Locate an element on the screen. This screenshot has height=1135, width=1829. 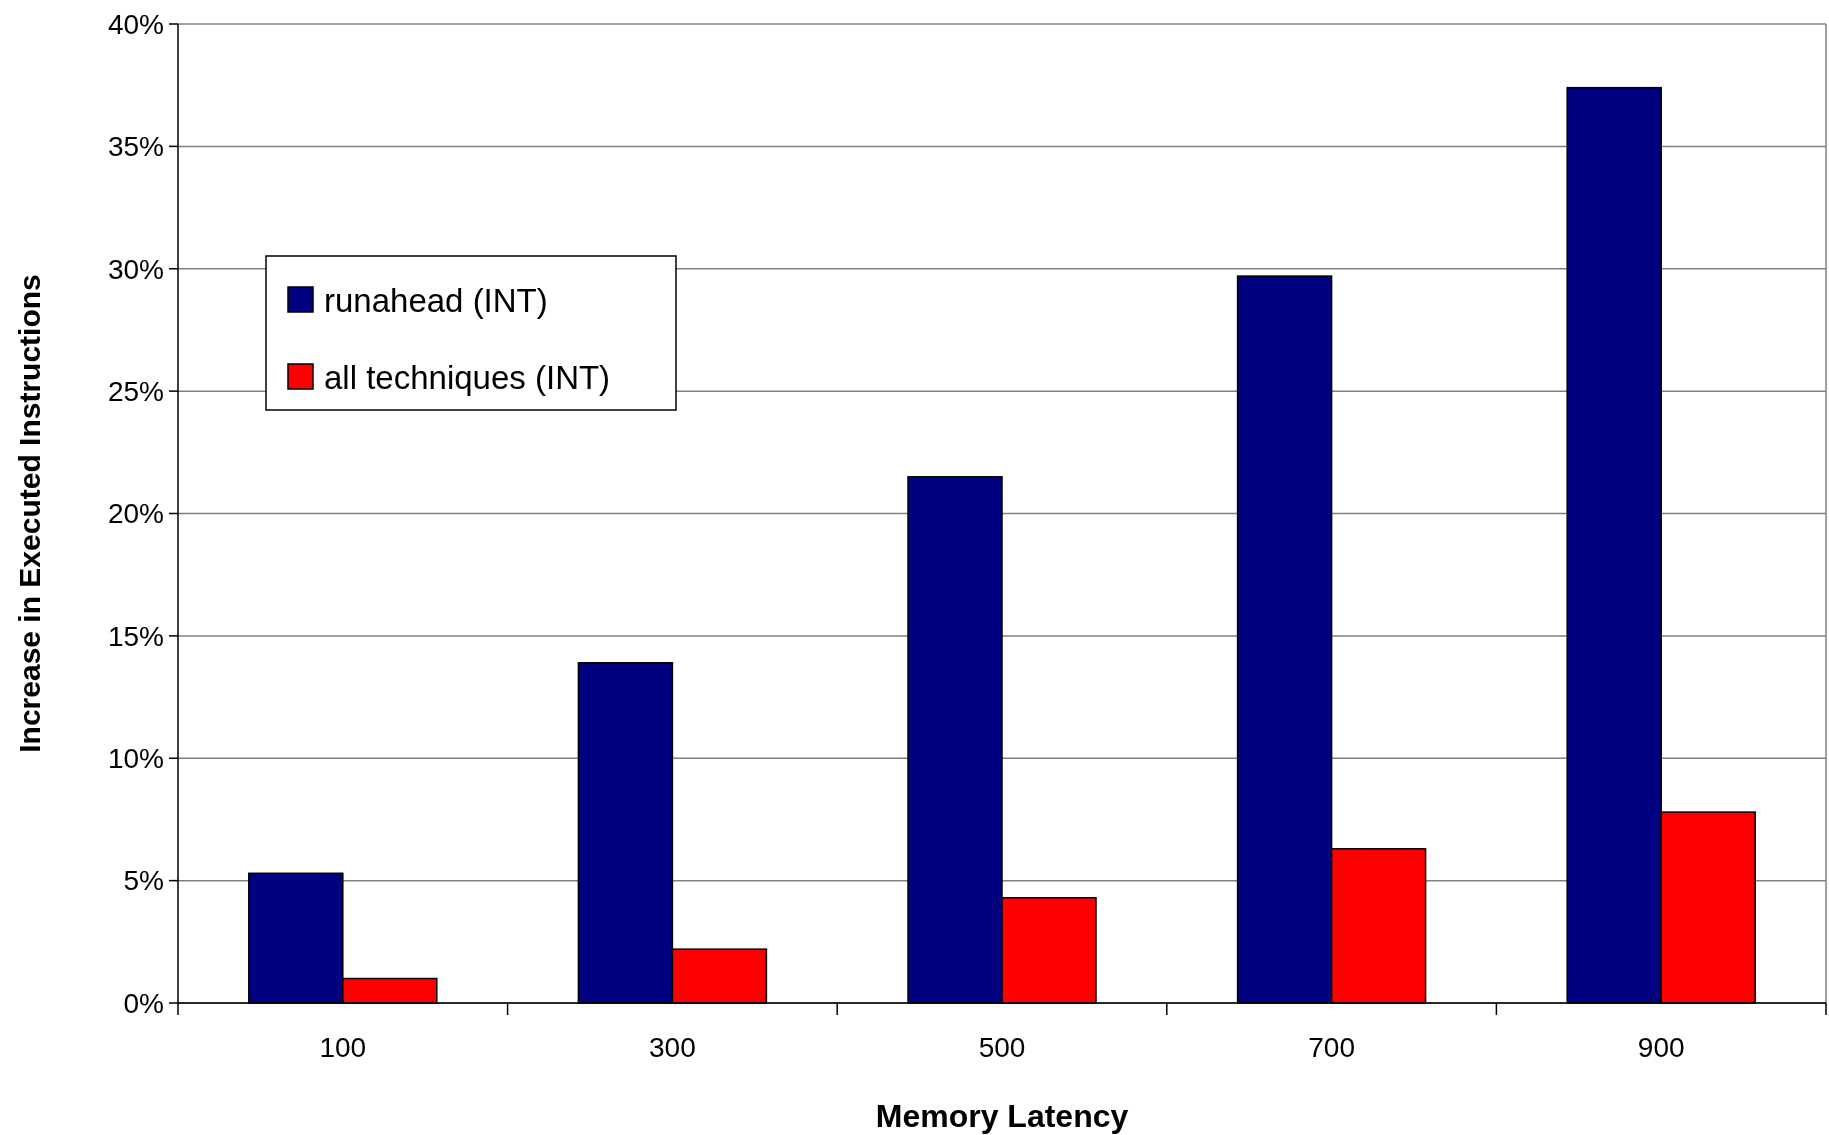
y-axis-title: Increase in Executed Instructions is located at coordinates (29, 513).